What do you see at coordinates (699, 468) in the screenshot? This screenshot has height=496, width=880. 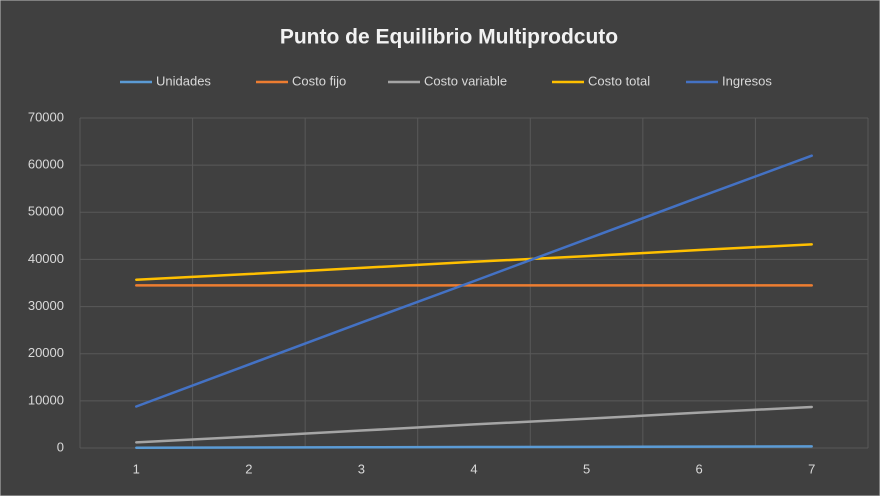 I see `x-tick-label: 6` at bounding box center [699, 468].